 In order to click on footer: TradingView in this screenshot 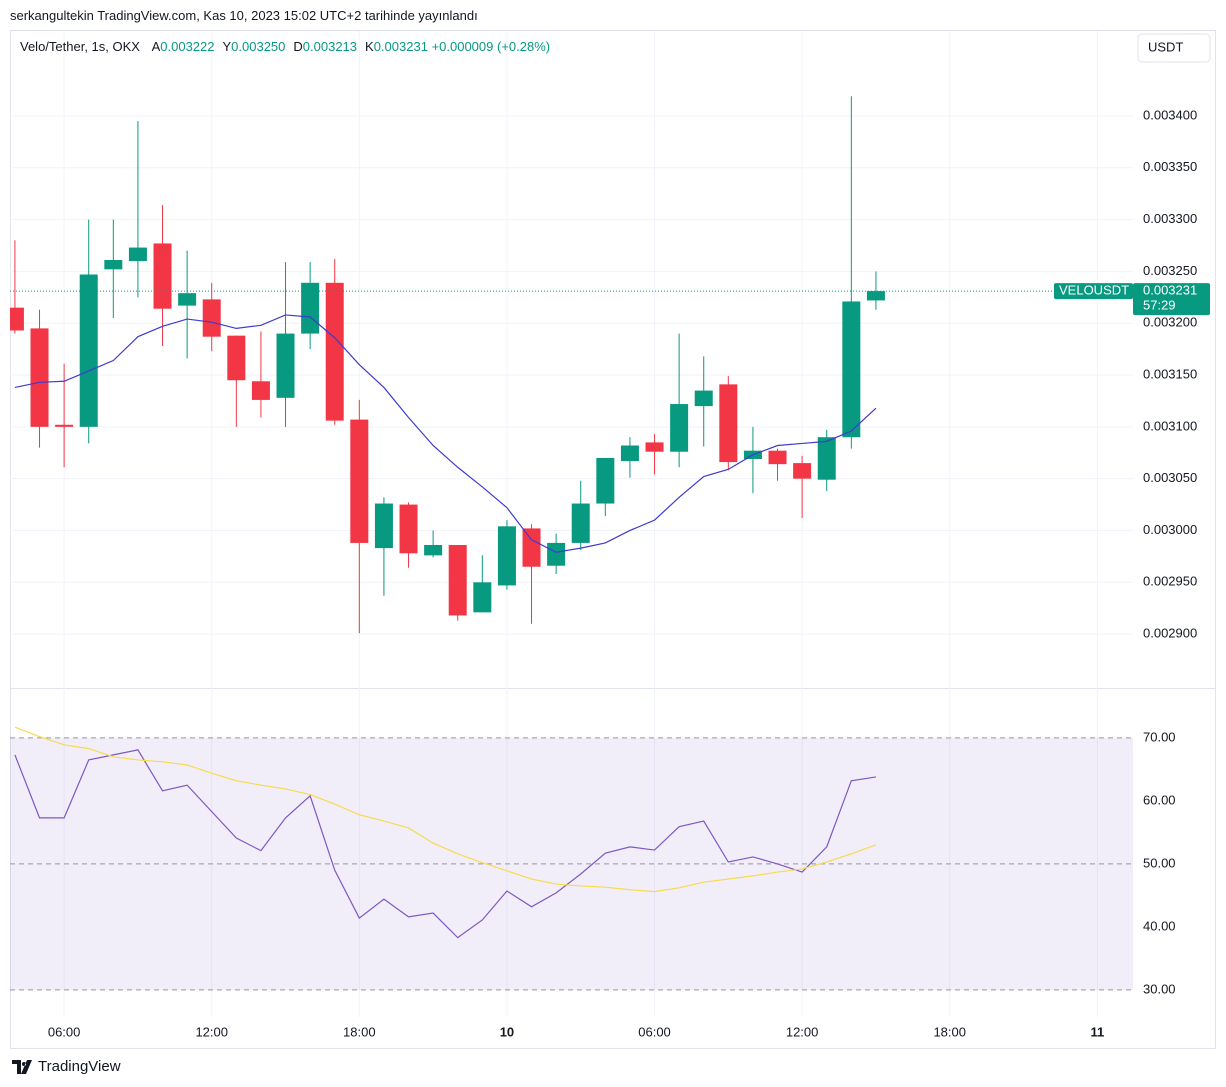, I will do `click(66, 1066)`.